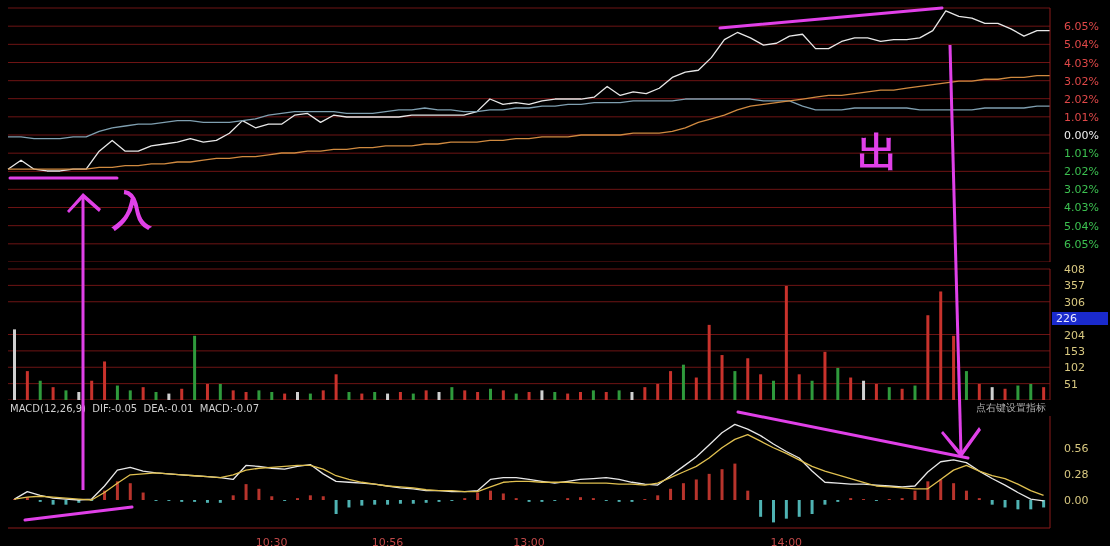 This screenshot has width=1110, height=546. What do you see at coordinates (1074, 286) in the screenshot?
I see `y-tick-label: 357` at bounding box center [1074, 286].